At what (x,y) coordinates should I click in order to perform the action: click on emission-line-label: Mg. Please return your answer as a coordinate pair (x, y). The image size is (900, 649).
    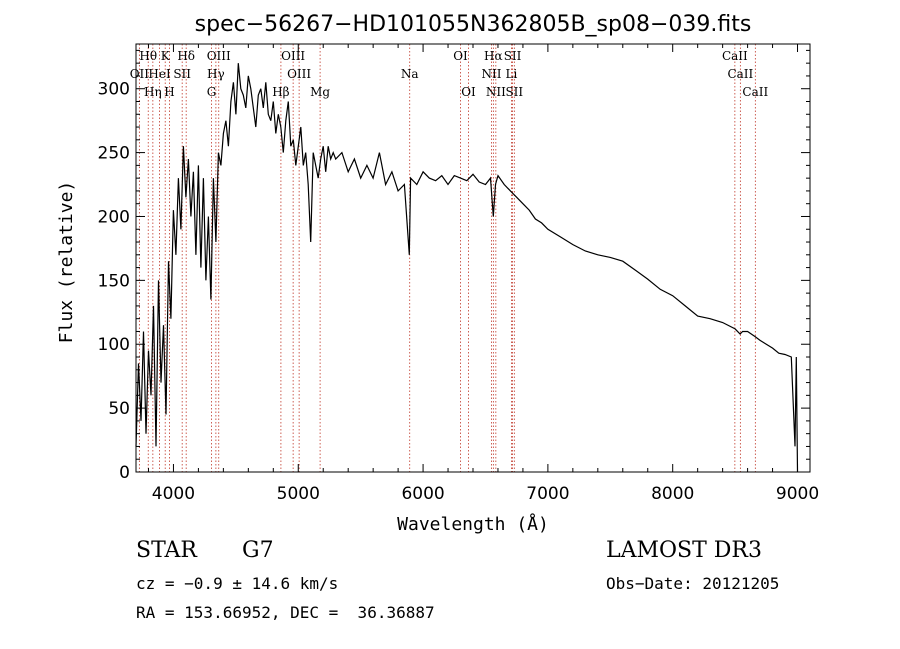
    Looking at the image, I should click on (320, 92).